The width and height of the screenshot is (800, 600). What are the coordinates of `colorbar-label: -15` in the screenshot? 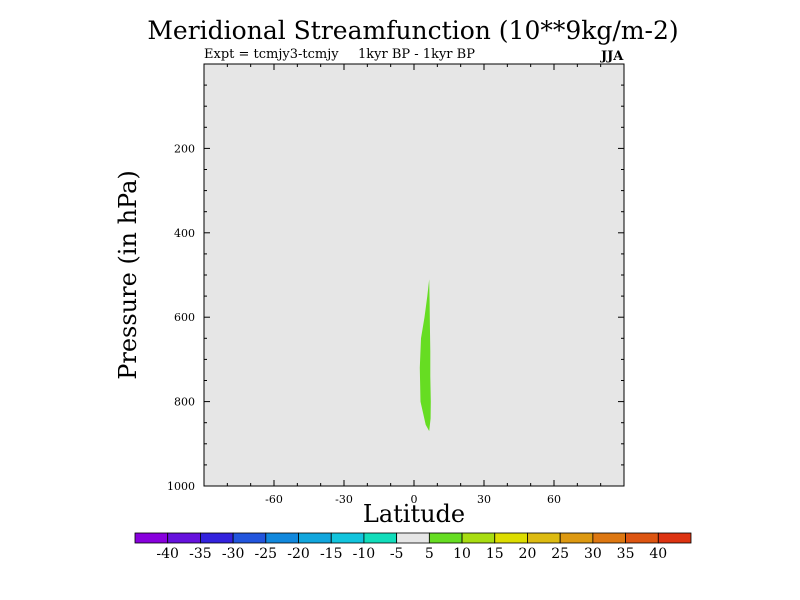 It's located at (331, 554).